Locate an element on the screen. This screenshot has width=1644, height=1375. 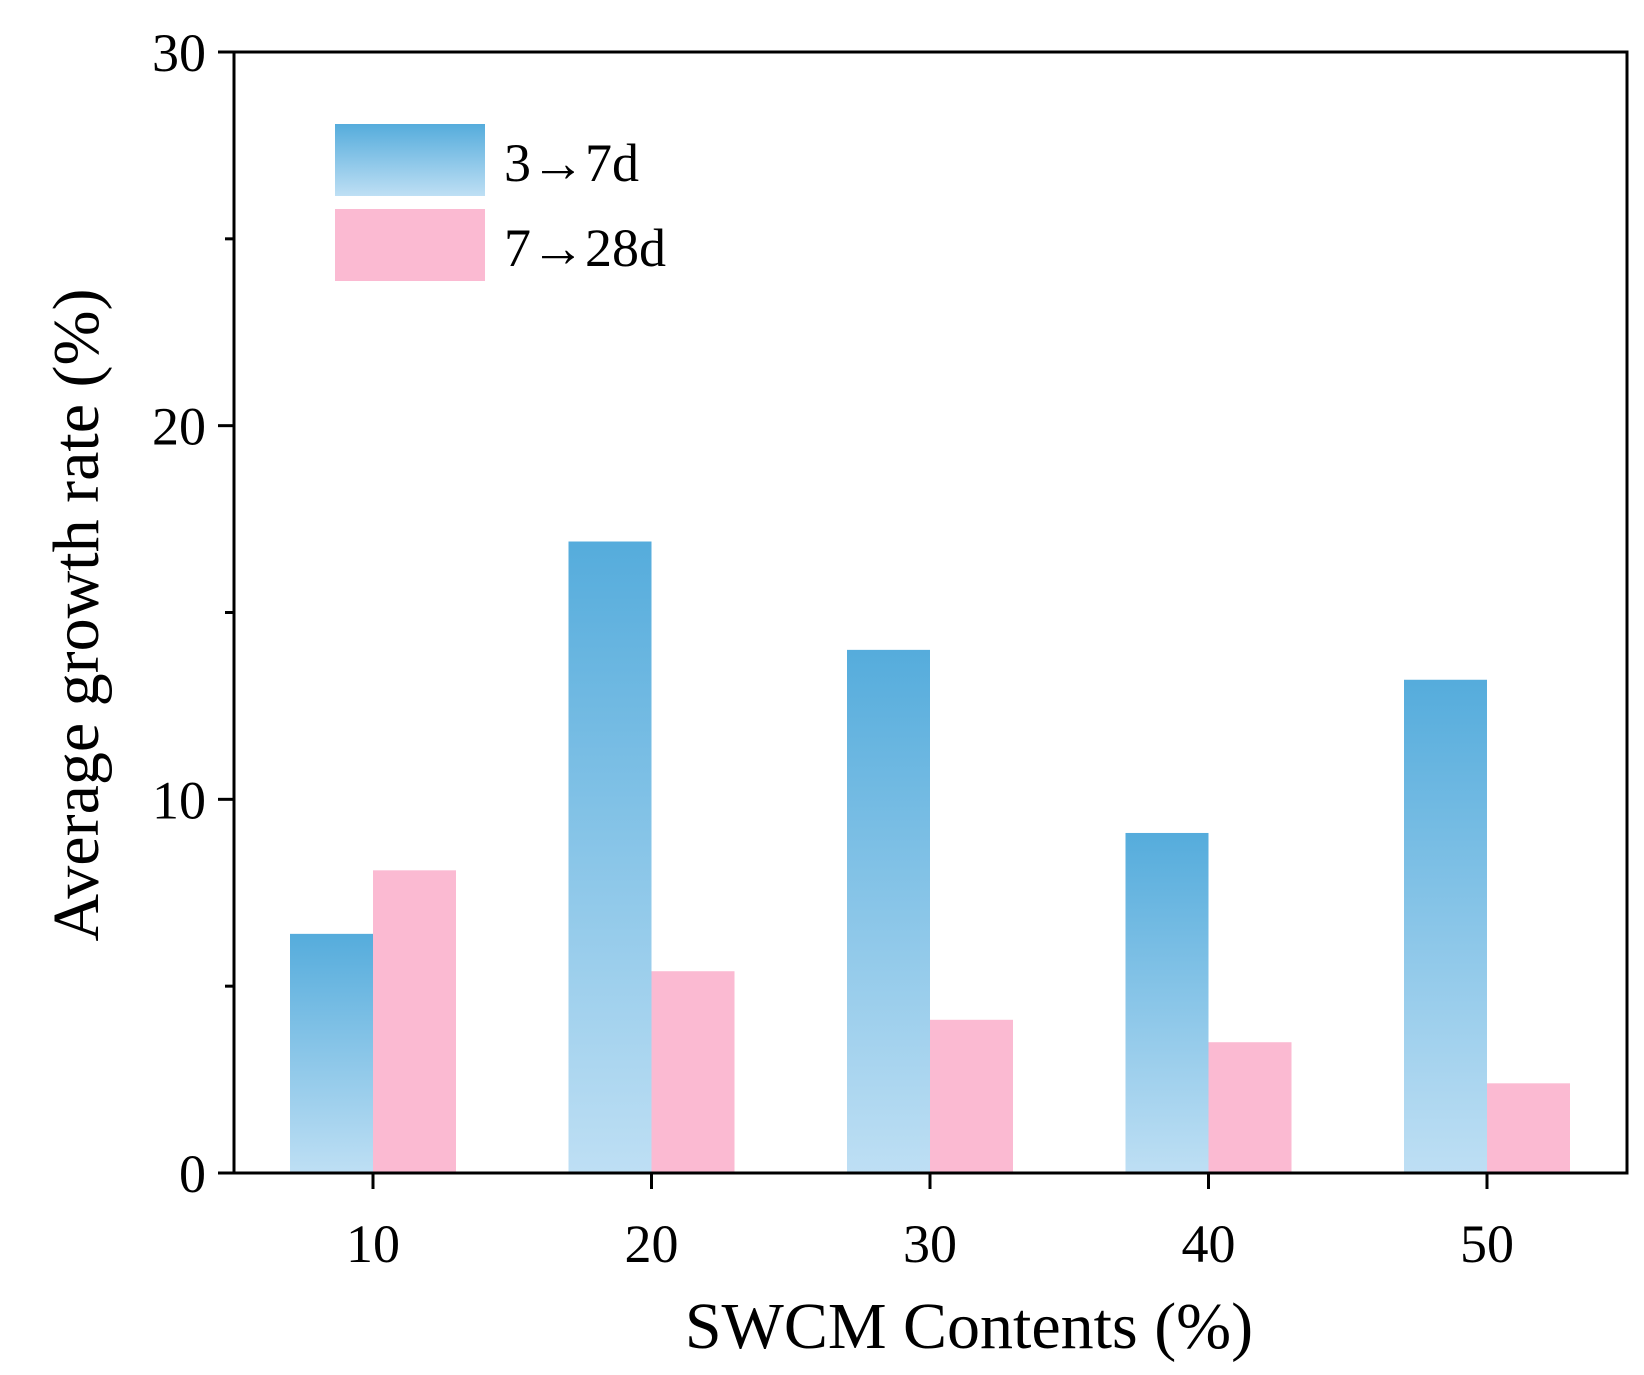
x-axis-title: SWCM Contents (%) is located at coordinates (969, 1326).